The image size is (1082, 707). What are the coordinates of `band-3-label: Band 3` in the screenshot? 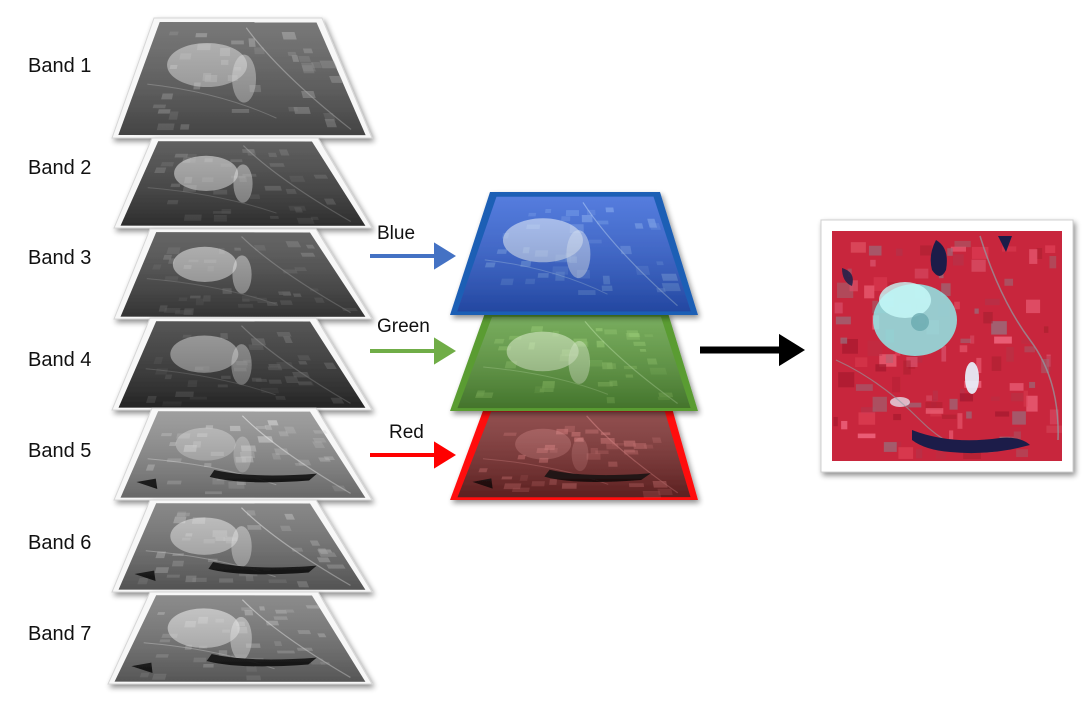 It's located at (60, 258).